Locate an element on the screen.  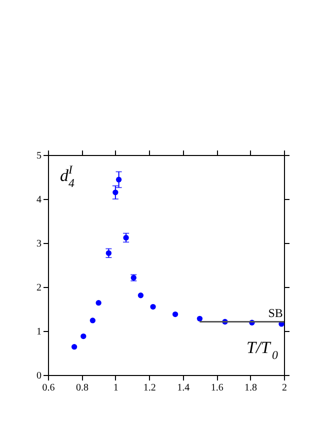
x-tick-label: 1 is located at coordinates (115, 388).